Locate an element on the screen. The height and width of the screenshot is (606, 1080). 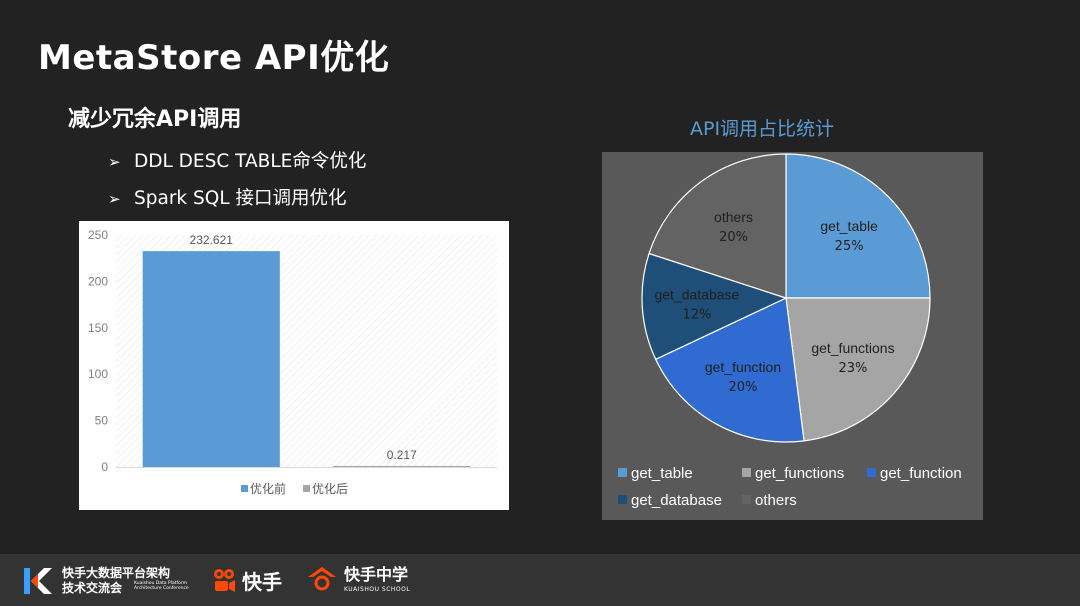
pie-legend-label: get_function is located at coordinates (921, 473).